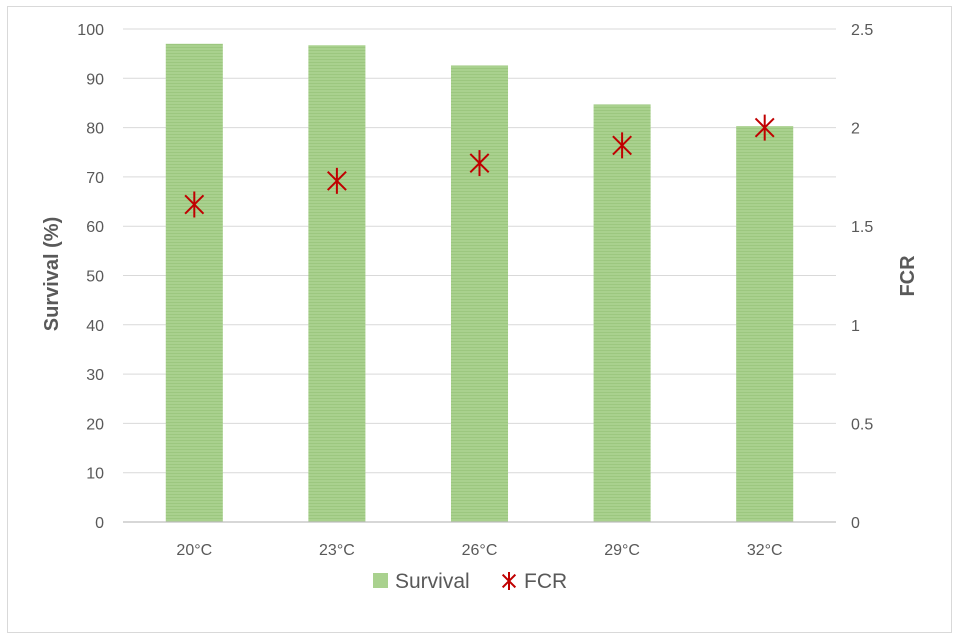 The width and height of the screenshot is (960, 641). What do you see at coordinates (95, 277) in the screenshot?
I see `y-tick-label: 50` at bounding box center [95, 277].